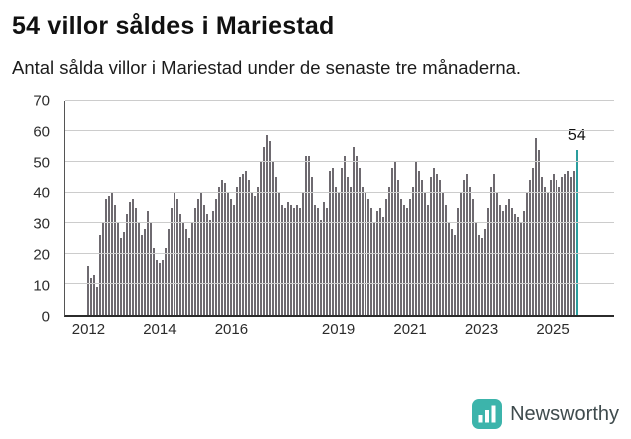 This screenshot has height=439, width=631. Describe the element at coordinates (88, 329) in the screenshot. I see `x-tick-label: 2012` at that location.